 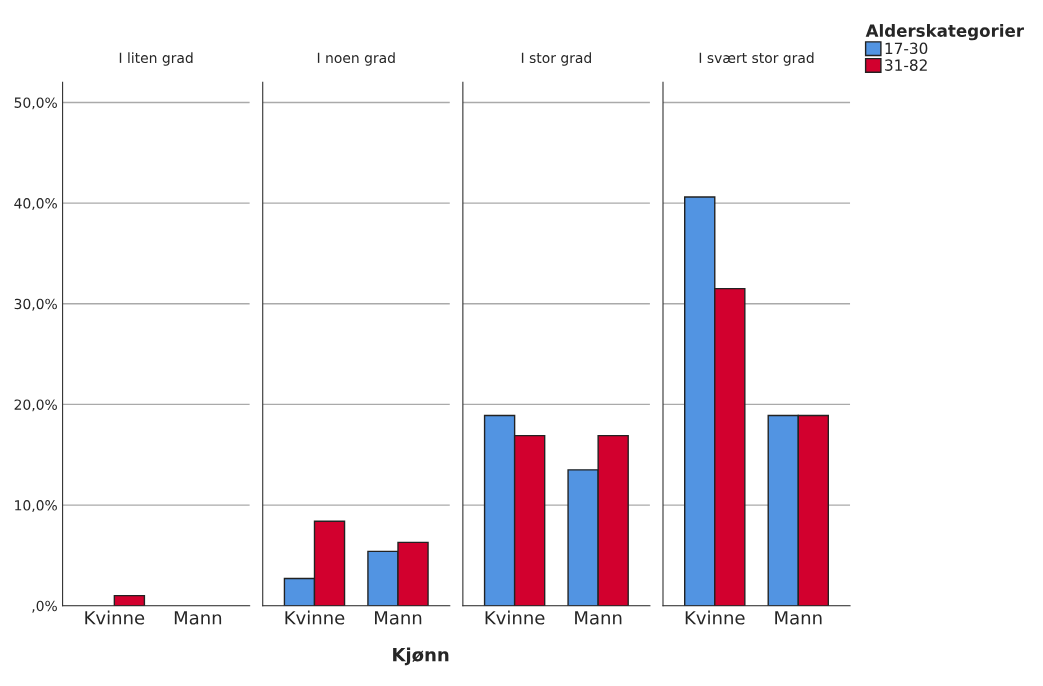 What do you see at coordinates (906, 65) in the screenshot?
I see `legend-label: 31-82` at bounding box center [906, 65].